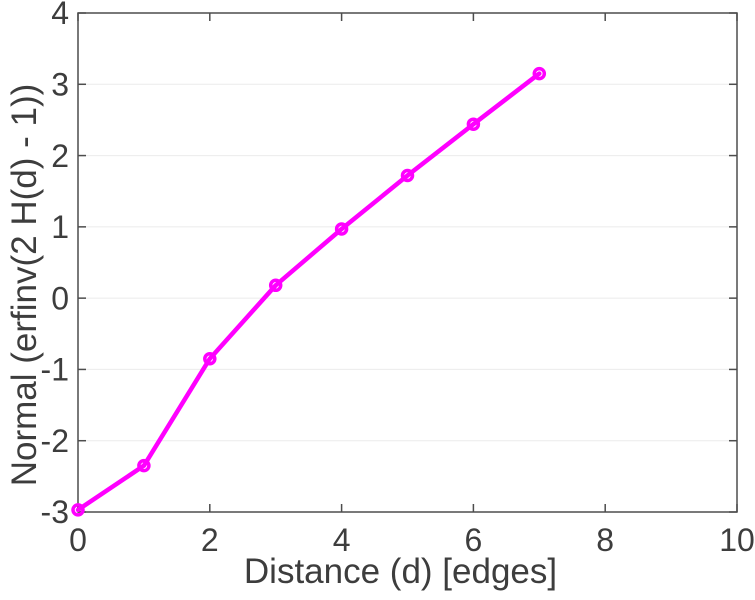 The image size is (755, 600). What do you see at coordinates (24, 285) in the screenshot?
I see `y-axis-label: Normal (erfinv(2 H(d) - 1))` at bounding box center [24, 285].